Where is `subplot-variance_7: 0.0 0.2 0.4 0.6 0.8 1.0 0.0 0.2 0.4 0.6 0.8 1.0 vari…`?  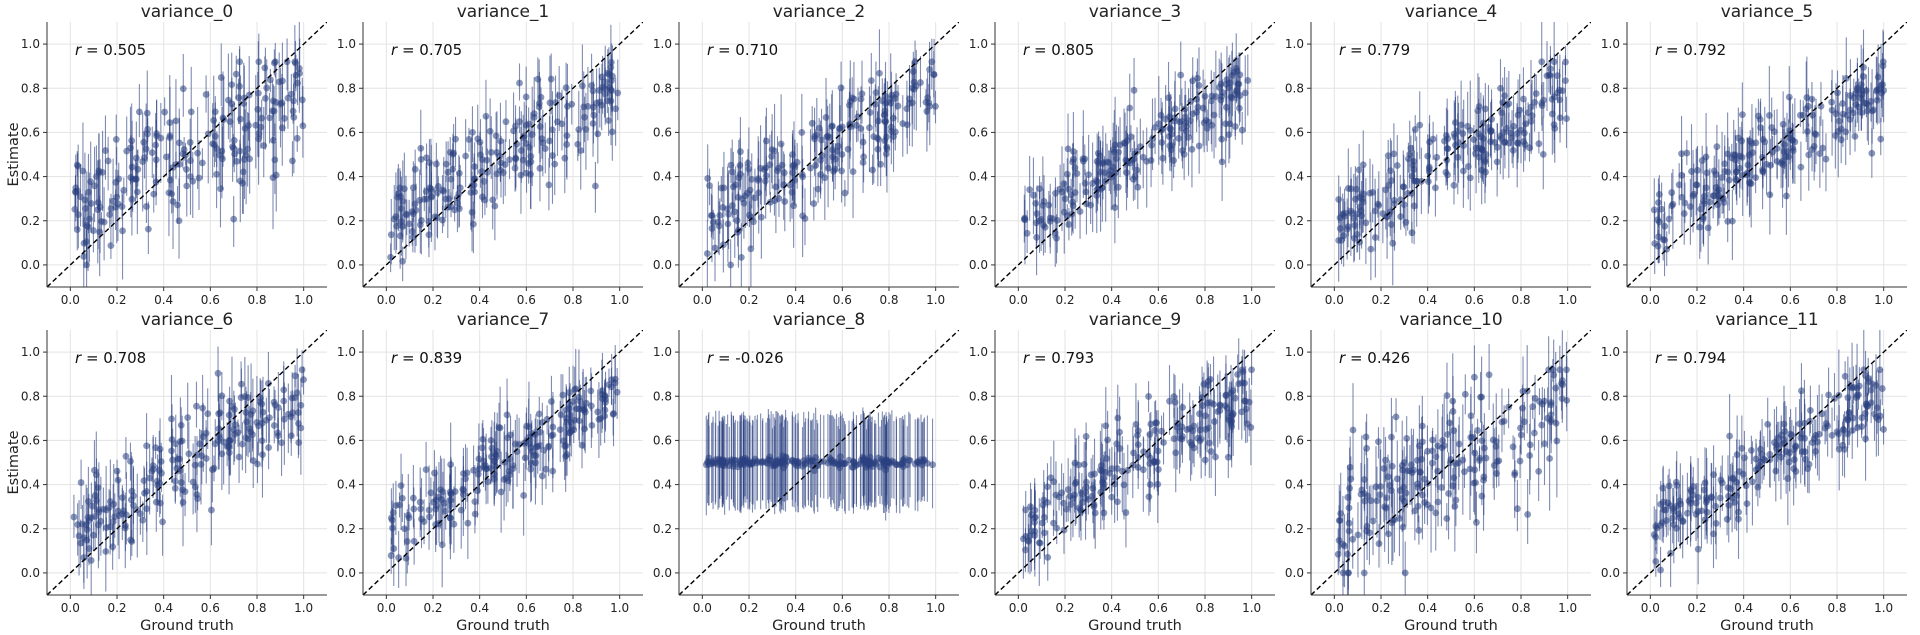 subplot-variance_7: 0.0 0.2 0.4 0.6 0.8 1.0 0.0 0.2 0.4 0.6 0.8 1.0 vari… is located at coordinates (490, 472).